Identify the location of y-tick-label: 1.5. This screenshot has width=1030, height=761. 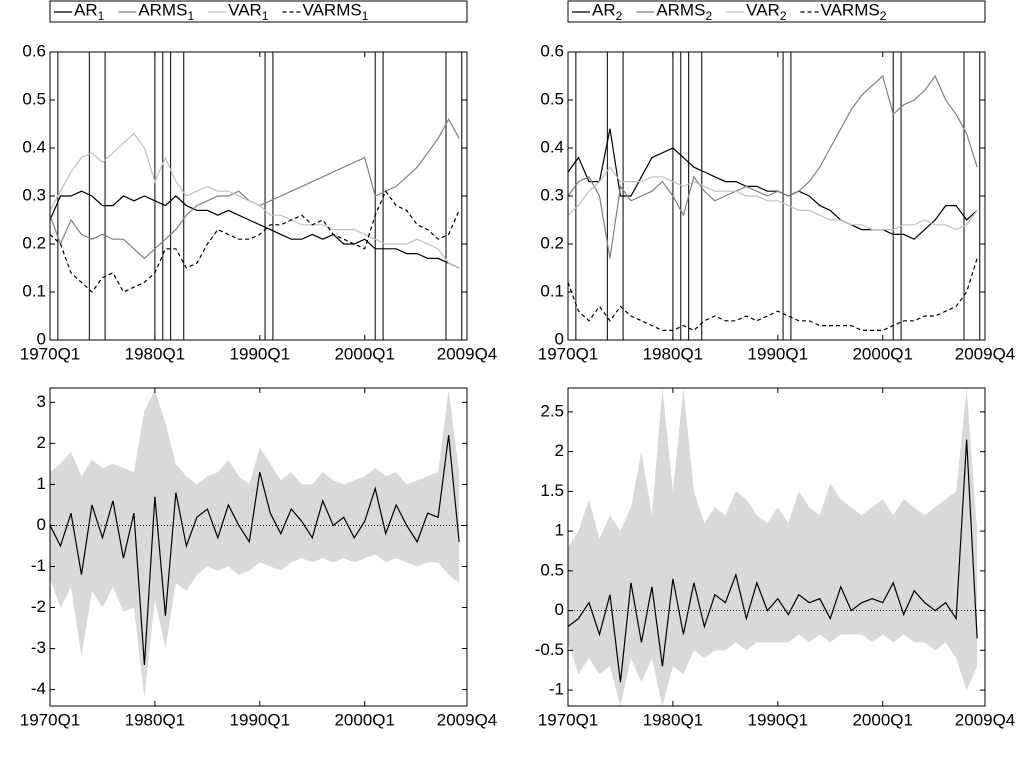
(552, 490).